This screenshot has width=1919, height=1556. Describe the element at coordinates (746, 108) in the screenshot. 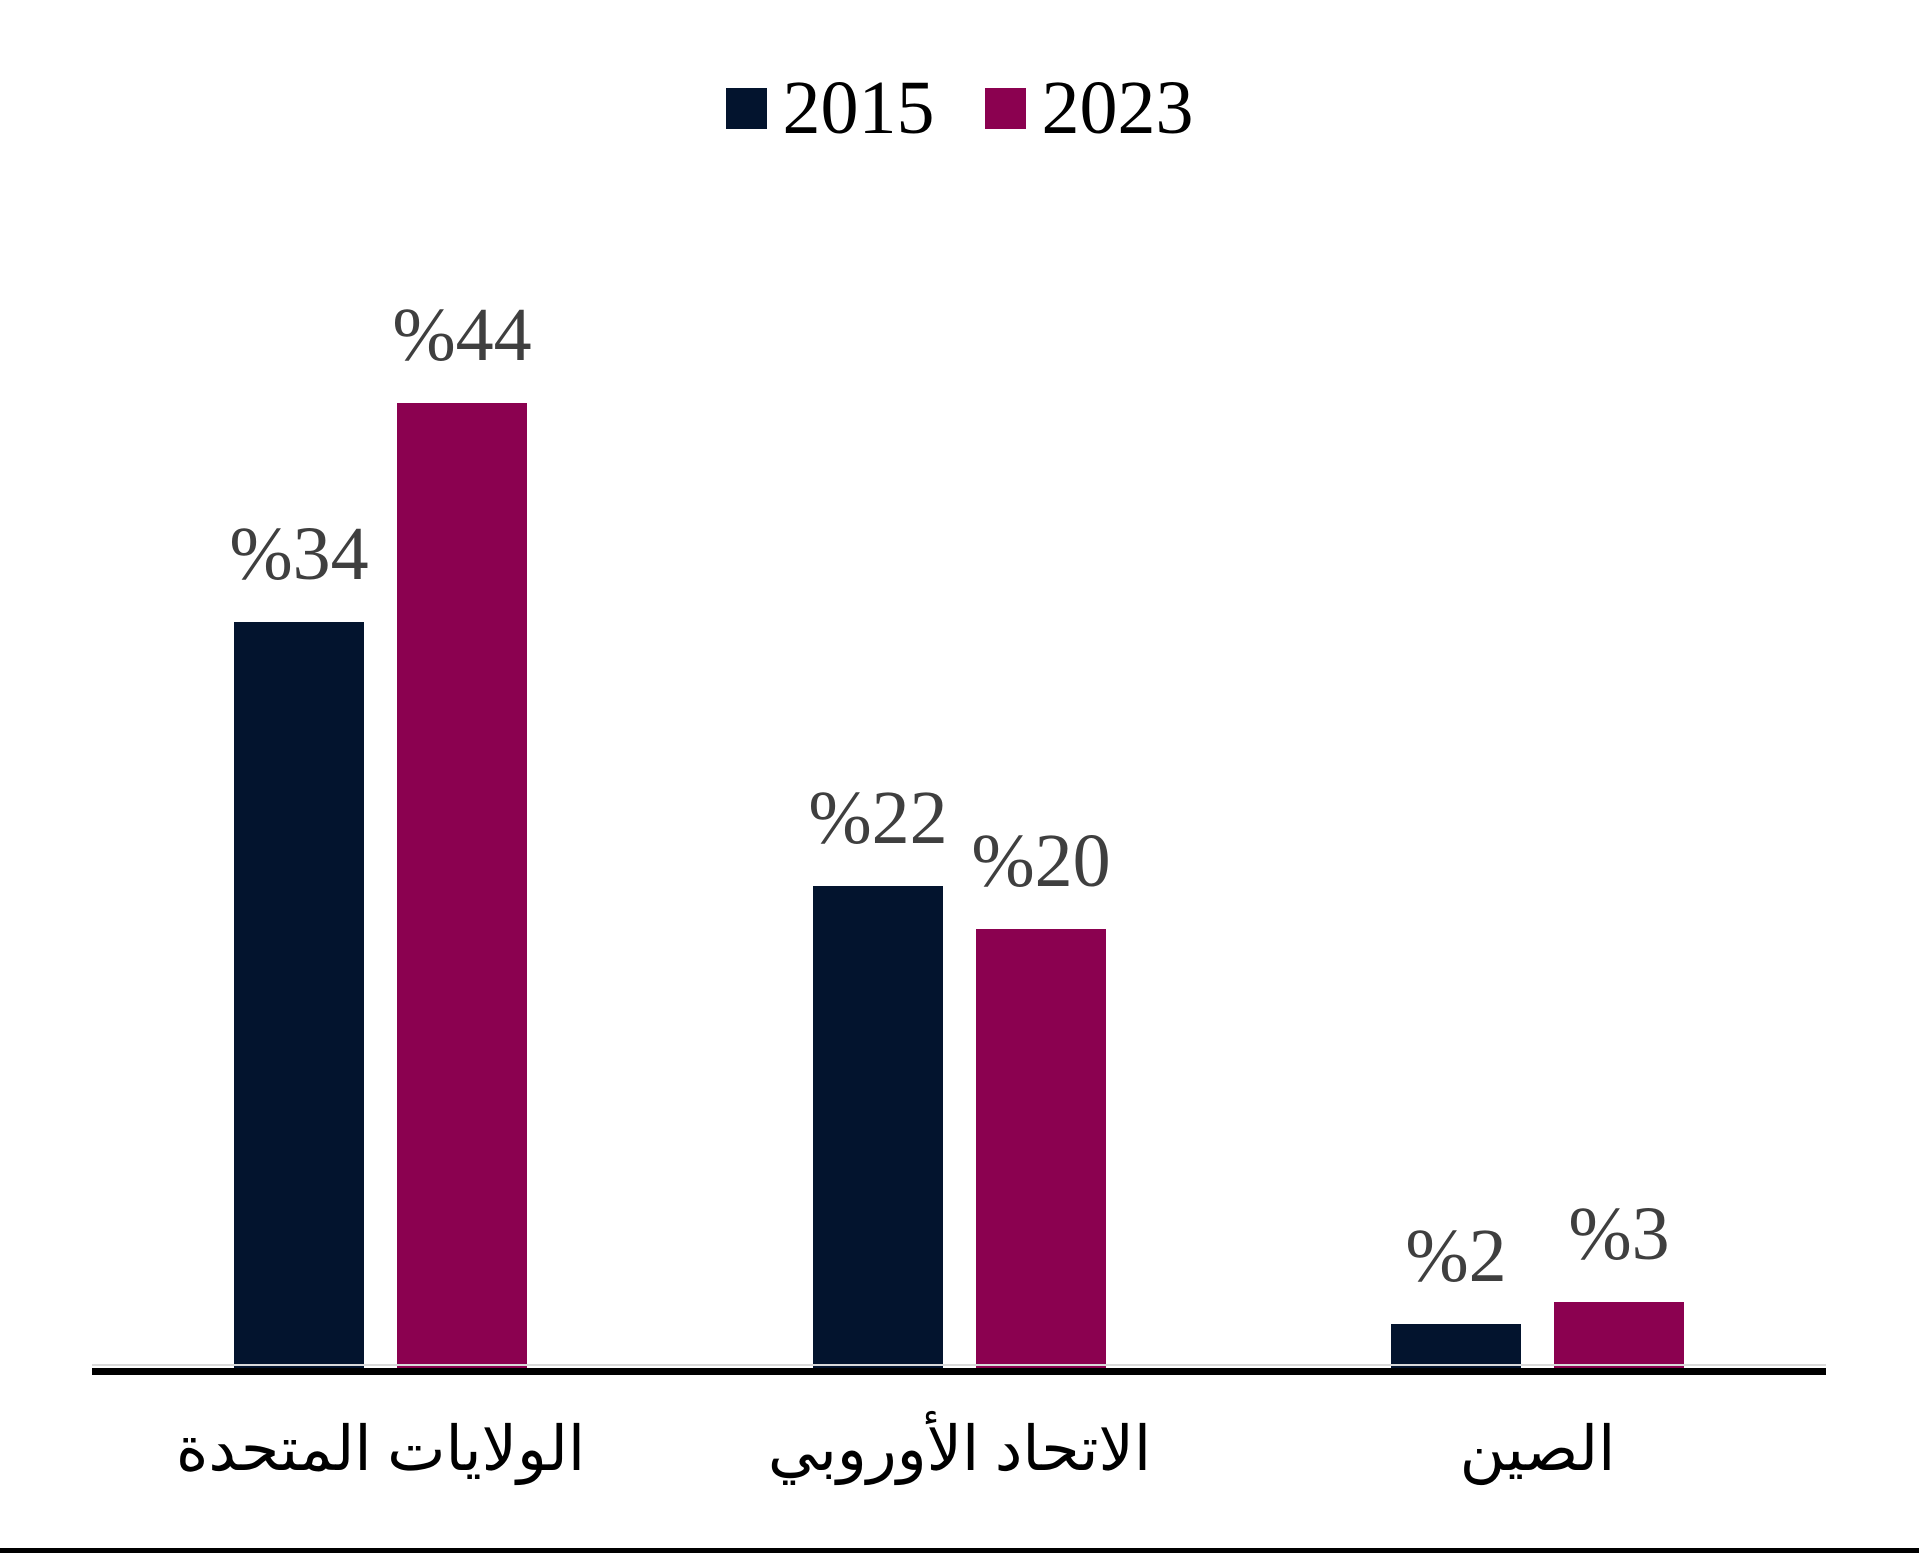

I see `legend-swatch-2015` at that location.